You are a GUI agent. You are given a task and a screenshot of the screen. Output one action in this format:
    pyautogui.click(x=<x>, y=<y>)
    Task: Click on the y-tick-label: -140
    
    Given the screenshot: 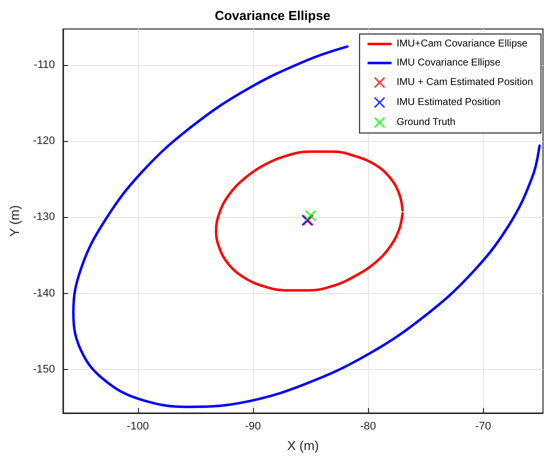 What is the action you would take?
    pyautogui.click(x=43, y=293)
    